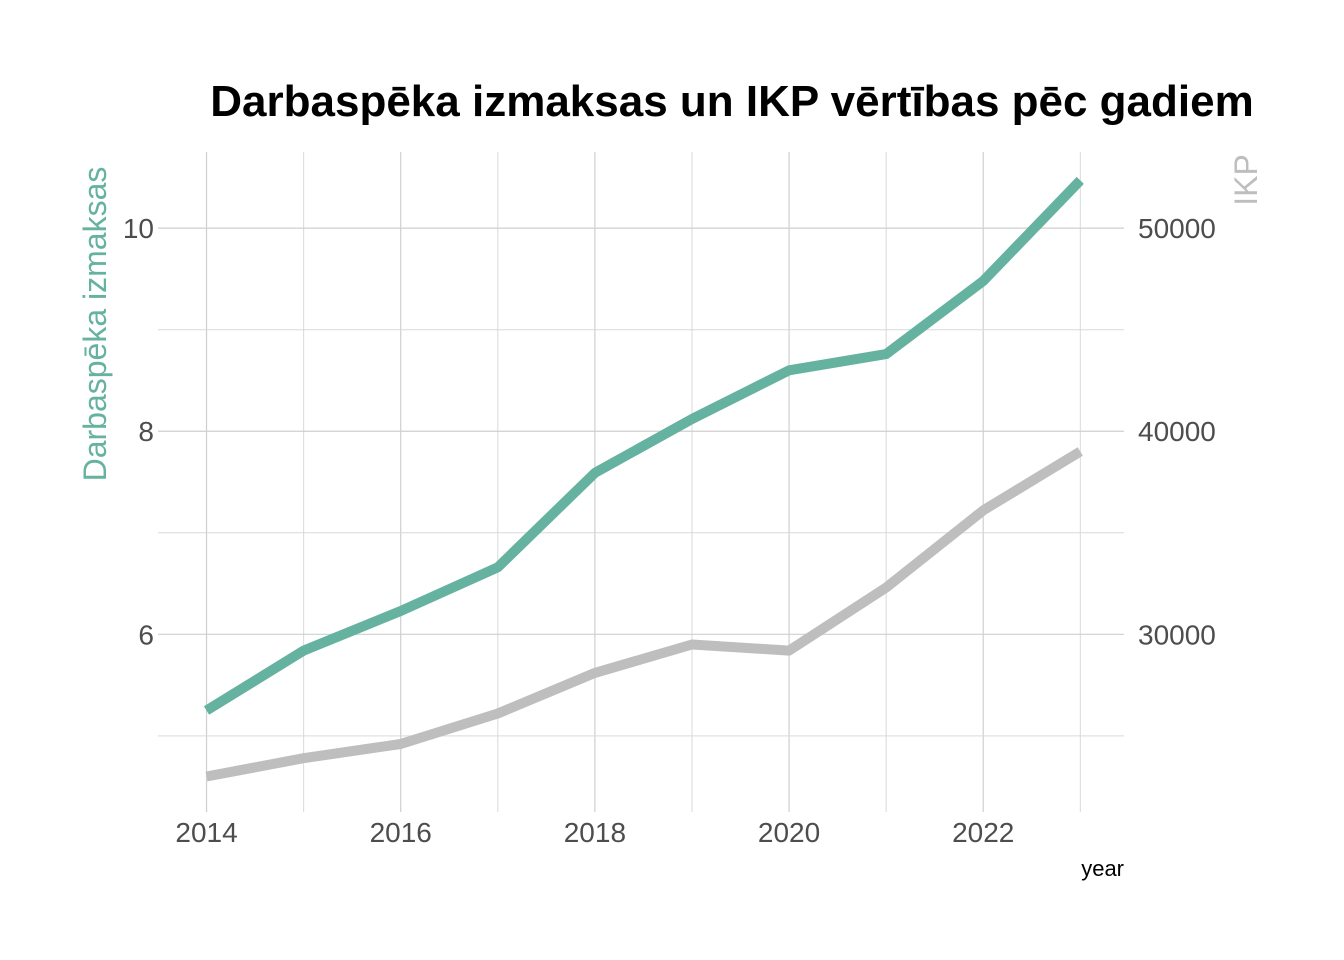  I want to click on y-right-tick-label: 40000, so click(1177, 431).